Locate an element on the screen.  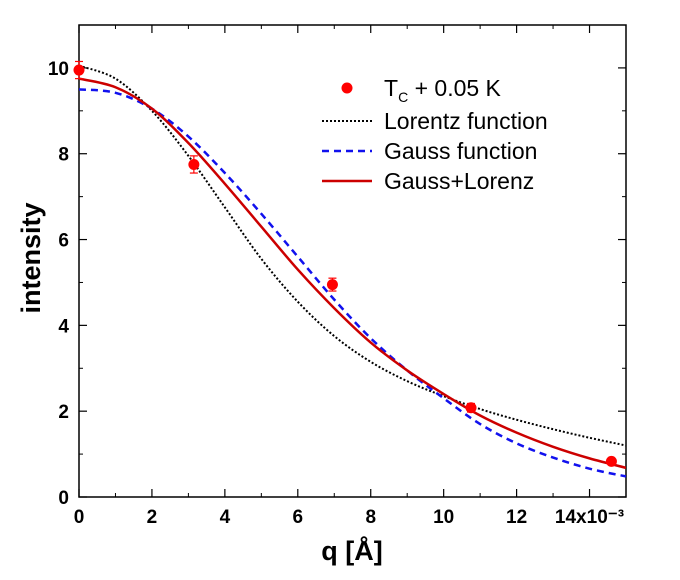
legend-label: TC + 0.05 K is located at coordinates (443, 90).